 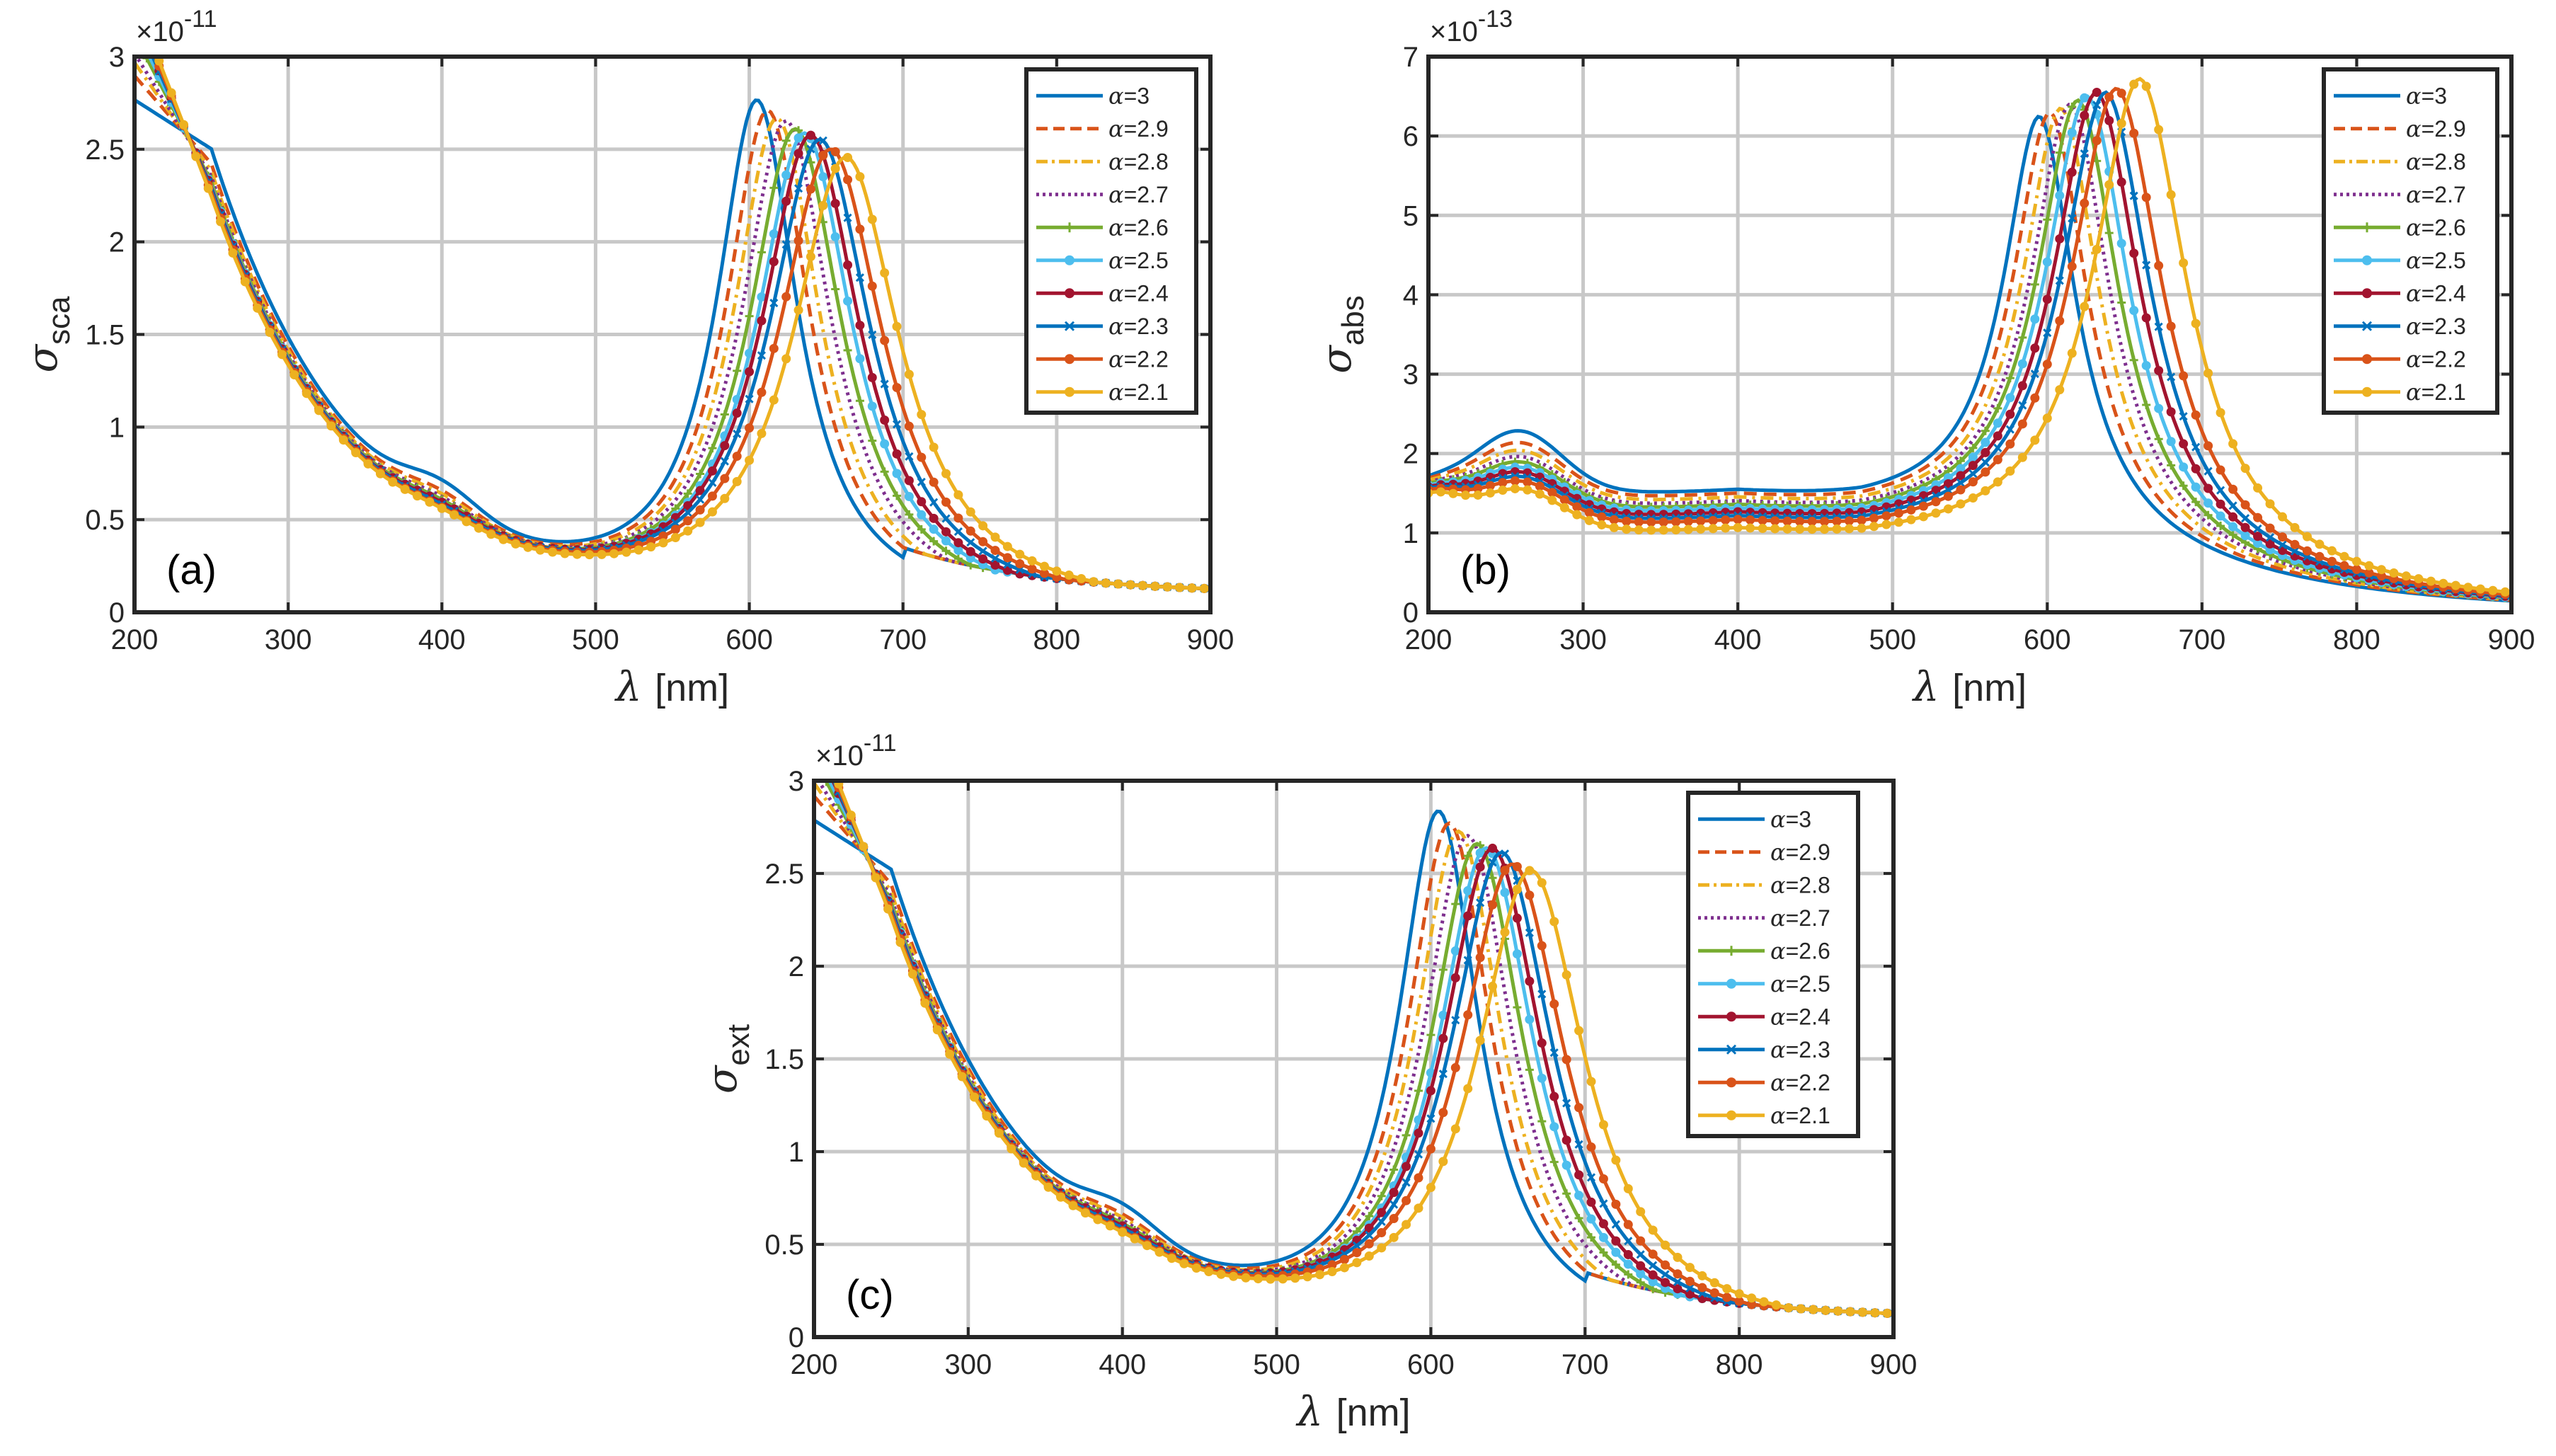 I want to click on legend-box, so click(x=1111, y=241).